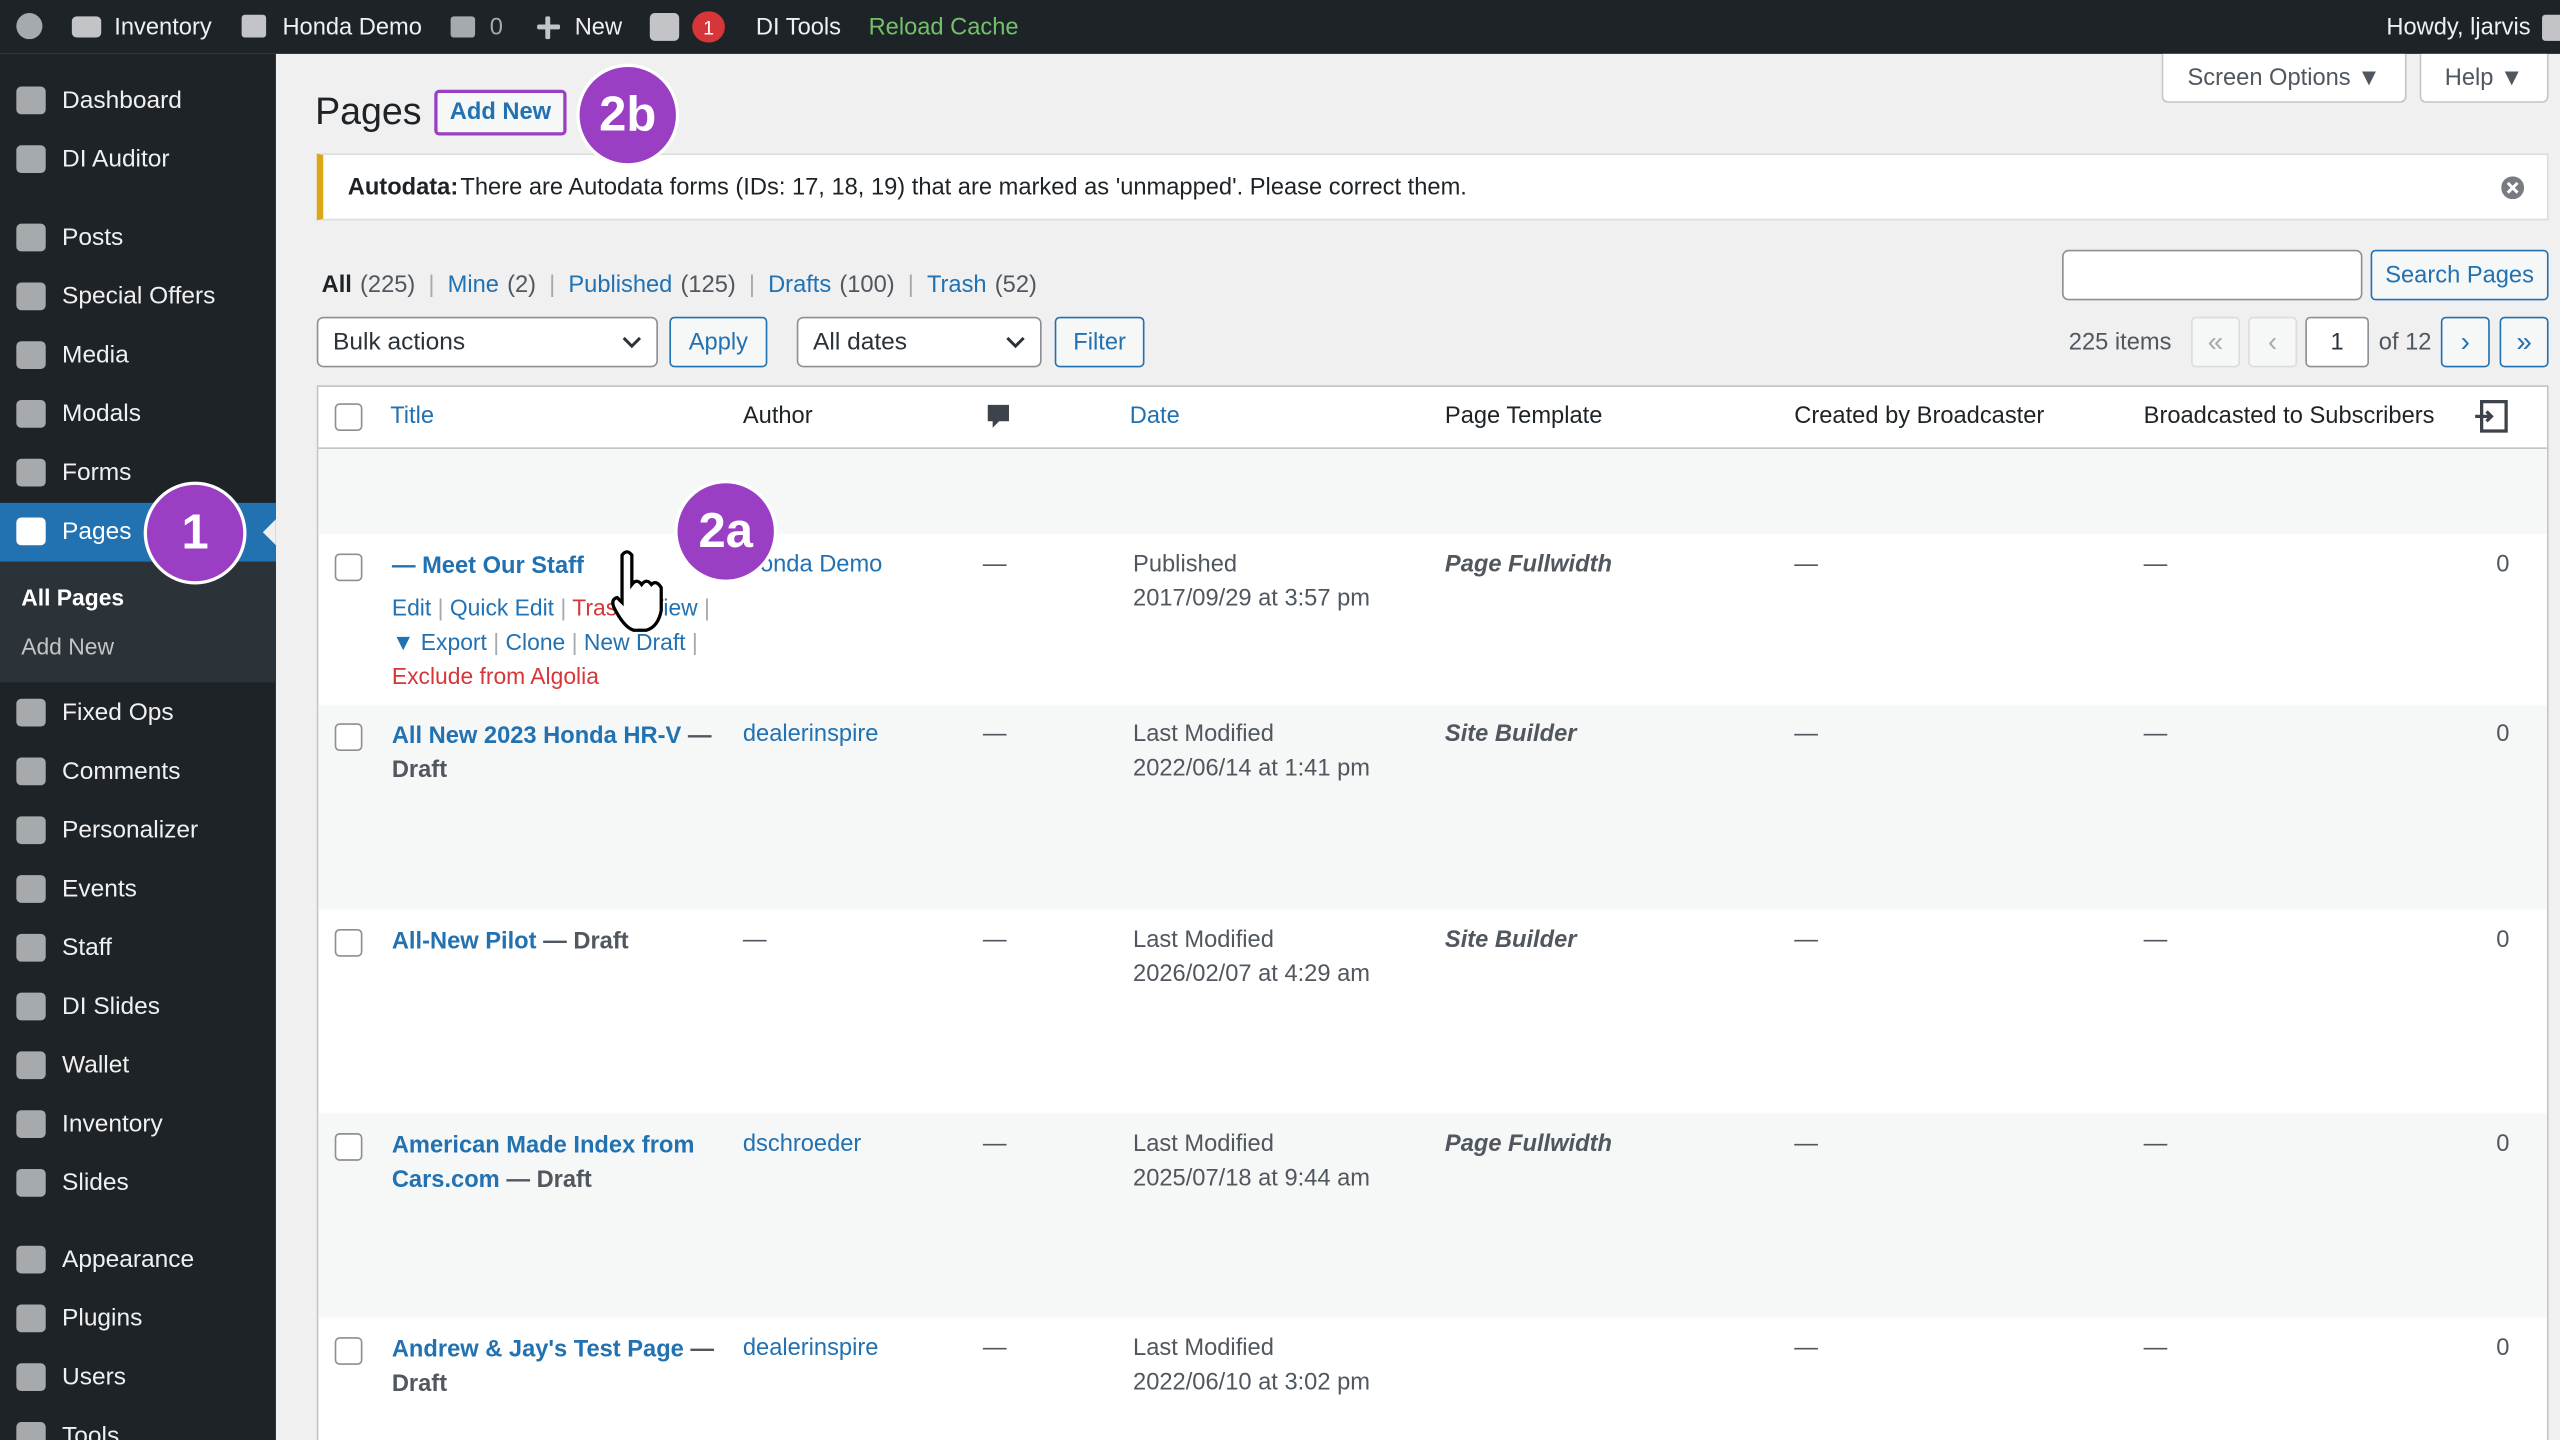 The width and height of the screenshot is (2560, 1440). Describe the element at coordinates (2513, 188) in the screenshot. I see `close-icon` at that location.